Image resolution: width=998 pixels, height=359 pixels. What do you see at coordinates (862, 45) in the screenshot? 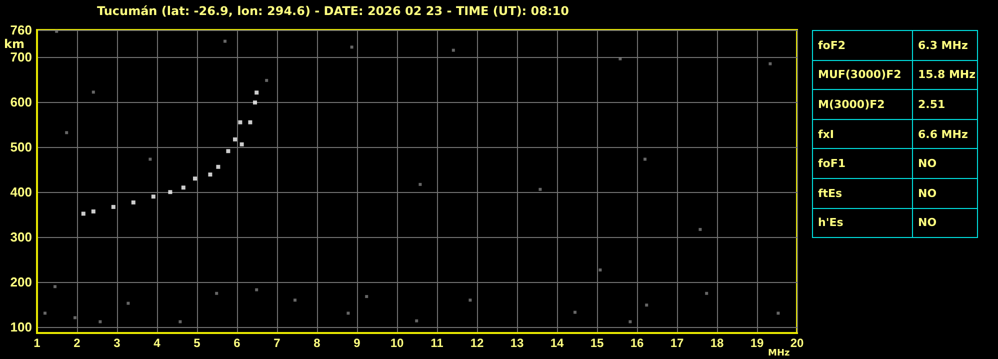
I see `text: foF2` at bounding box center [862, 45].